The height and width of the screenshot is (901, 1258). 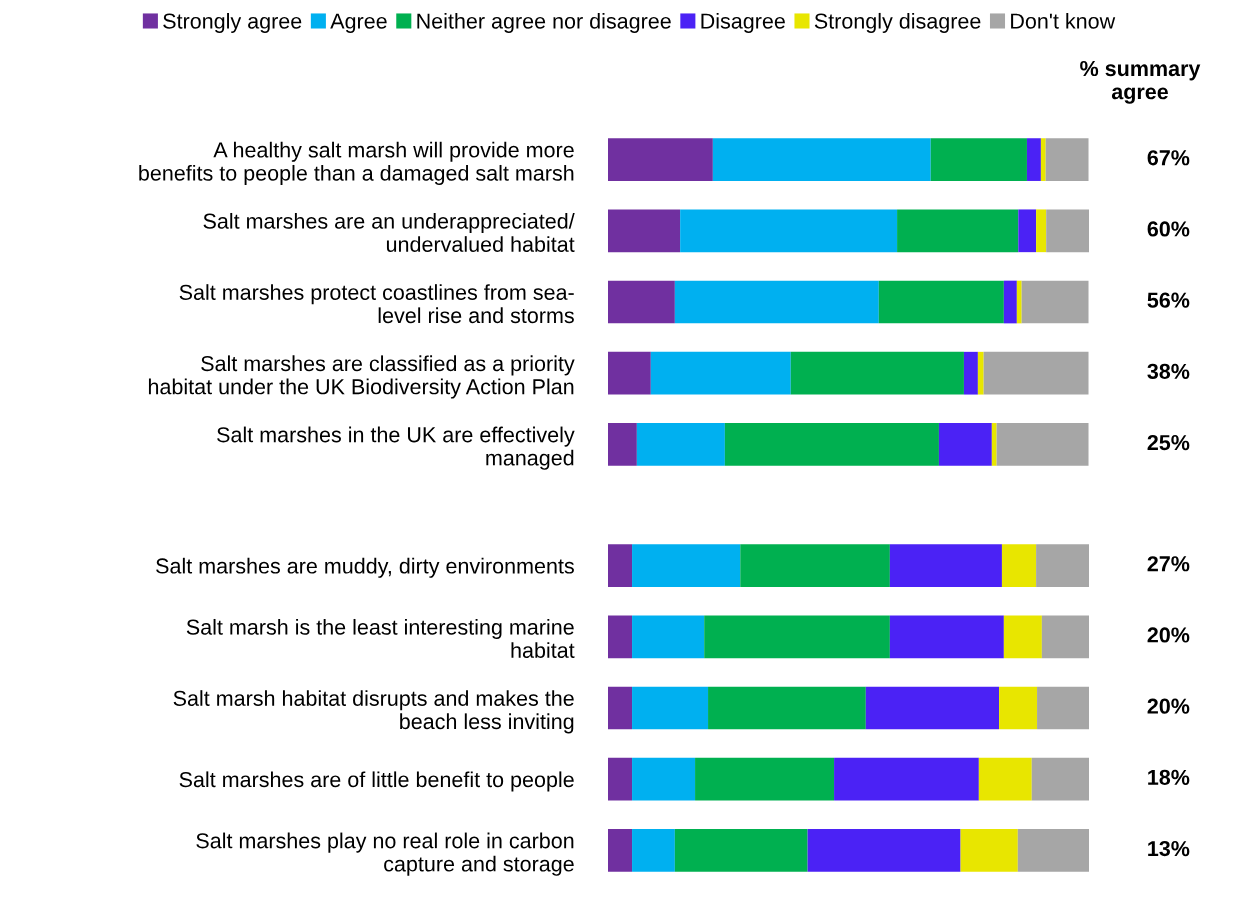 I want to click on text: 67%, so click(x=1168, y=158).